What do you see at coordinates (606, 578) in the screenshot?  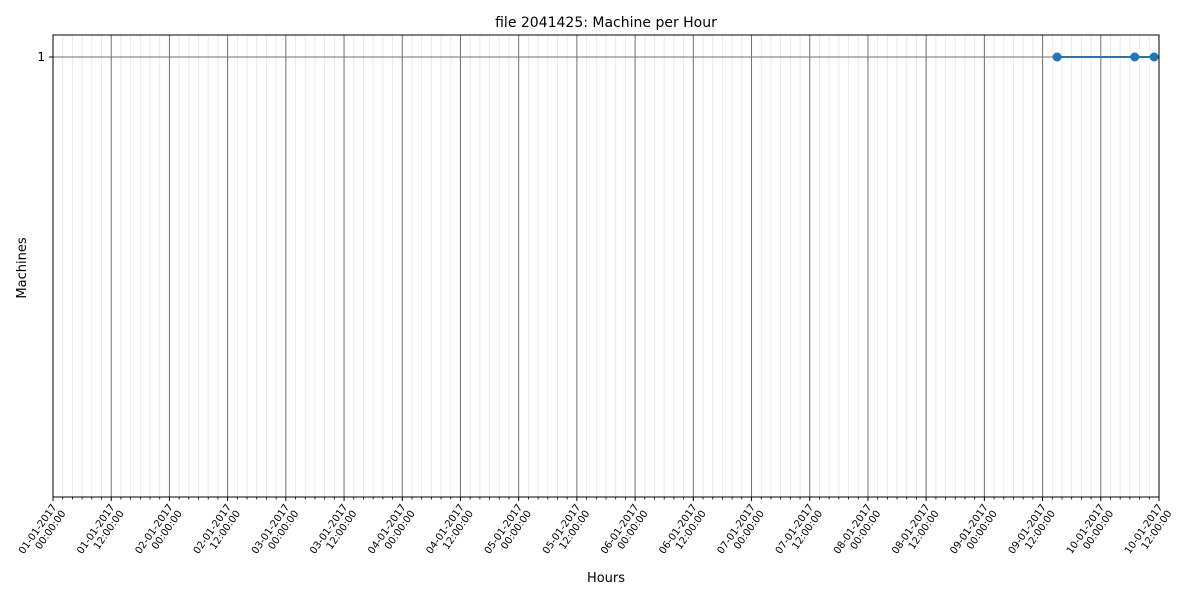 I see `x-axis-label: Hours` at bounding box center [606, 578].